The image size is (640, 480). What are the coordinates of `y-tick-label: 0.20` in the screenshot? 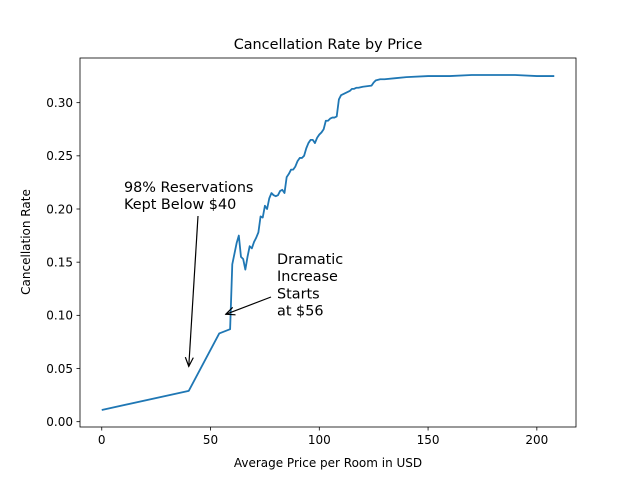 It's located at (59, 209).